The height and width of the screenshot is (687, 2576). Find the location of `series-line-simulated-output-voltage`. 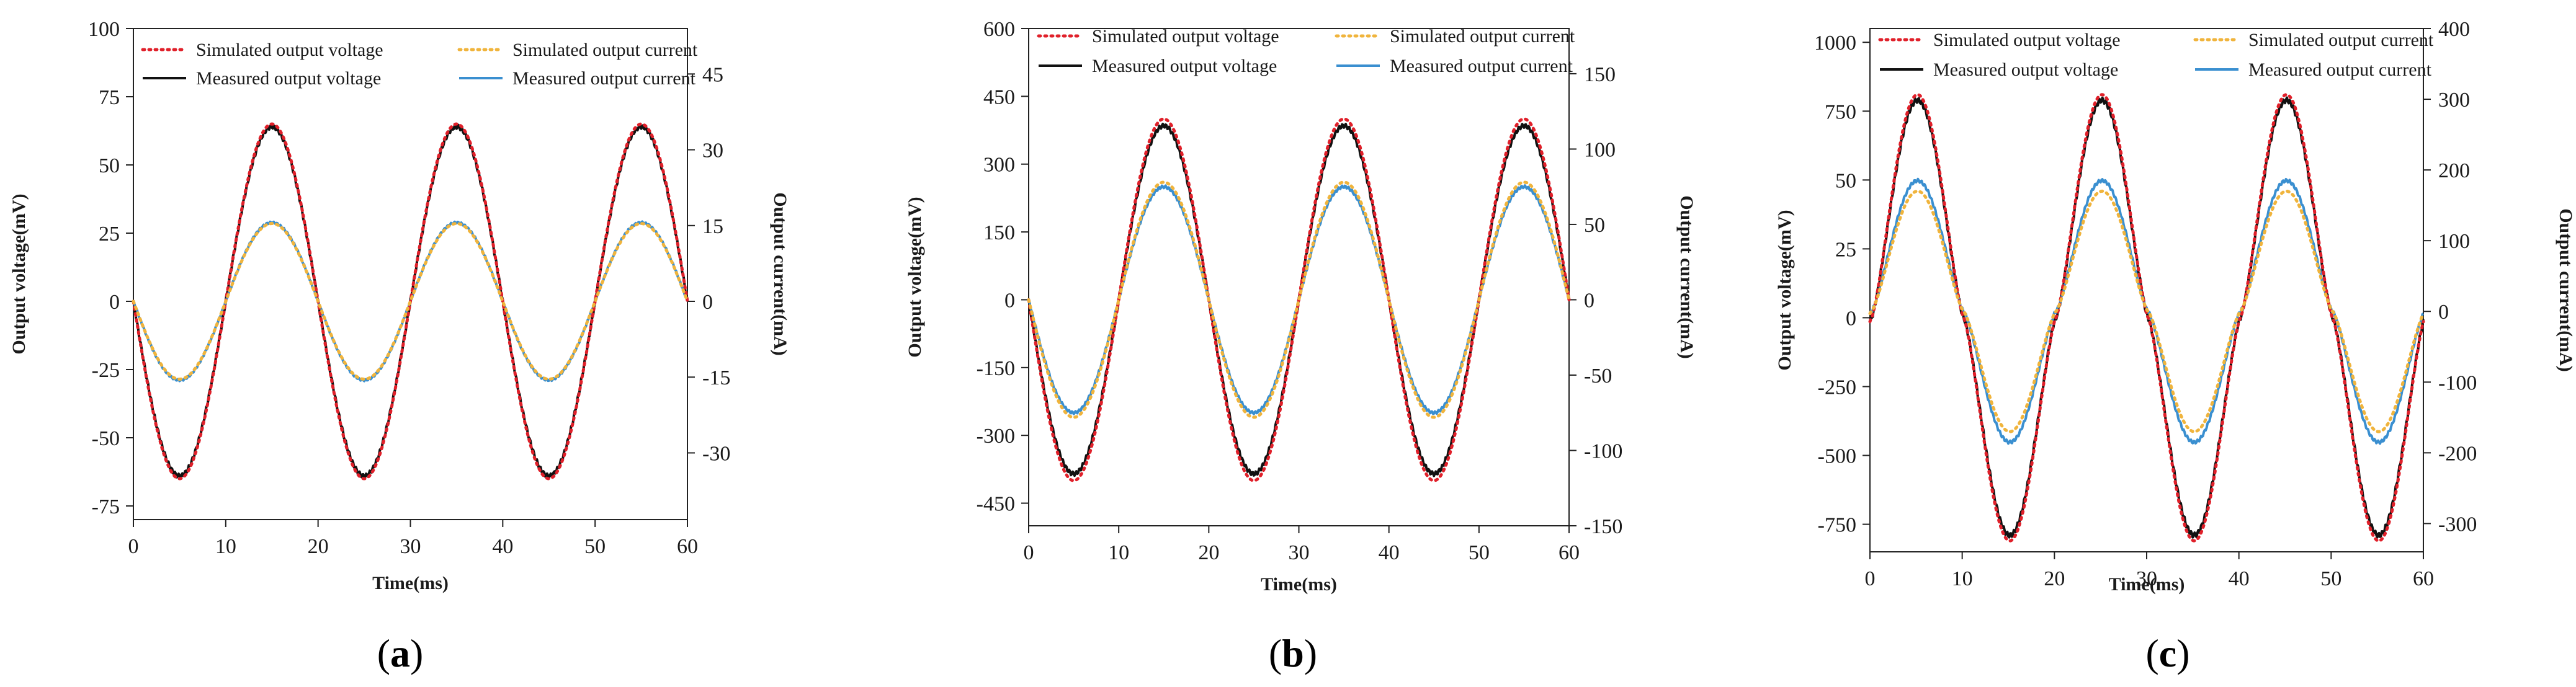

series-line-simulated-output-voltage is located at coordinates (2146, 318).